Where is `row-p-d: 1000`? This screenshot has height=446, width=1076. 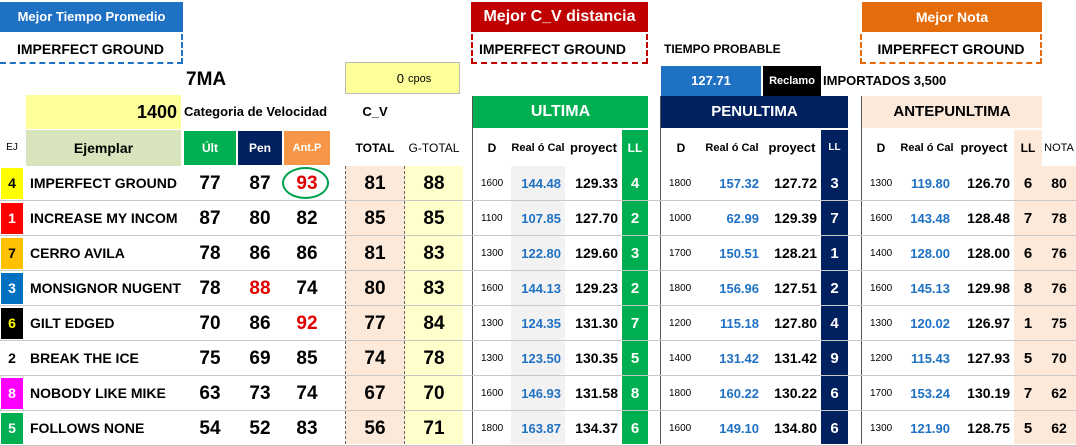
row-p-d: 1000 is located at coordinates (680, 218).